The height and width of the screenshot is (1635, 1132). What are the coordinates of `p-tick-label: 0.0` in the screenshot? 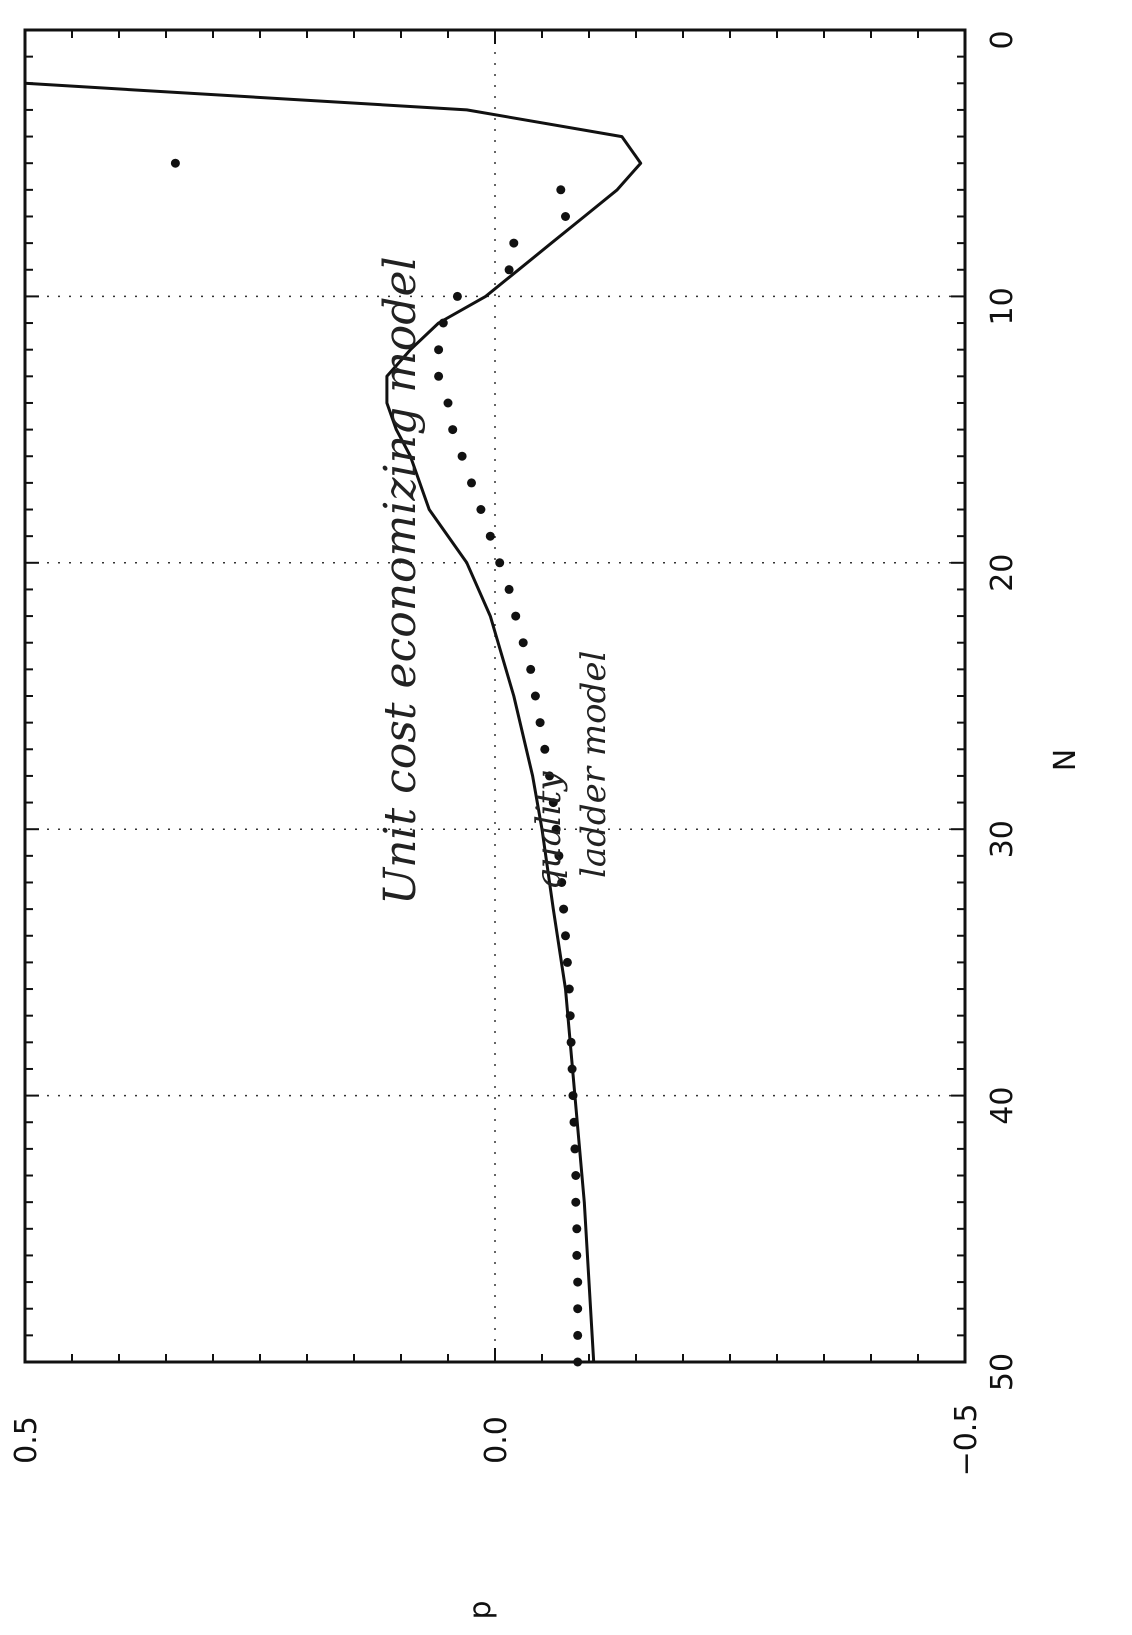 It's located at (496, 1440).